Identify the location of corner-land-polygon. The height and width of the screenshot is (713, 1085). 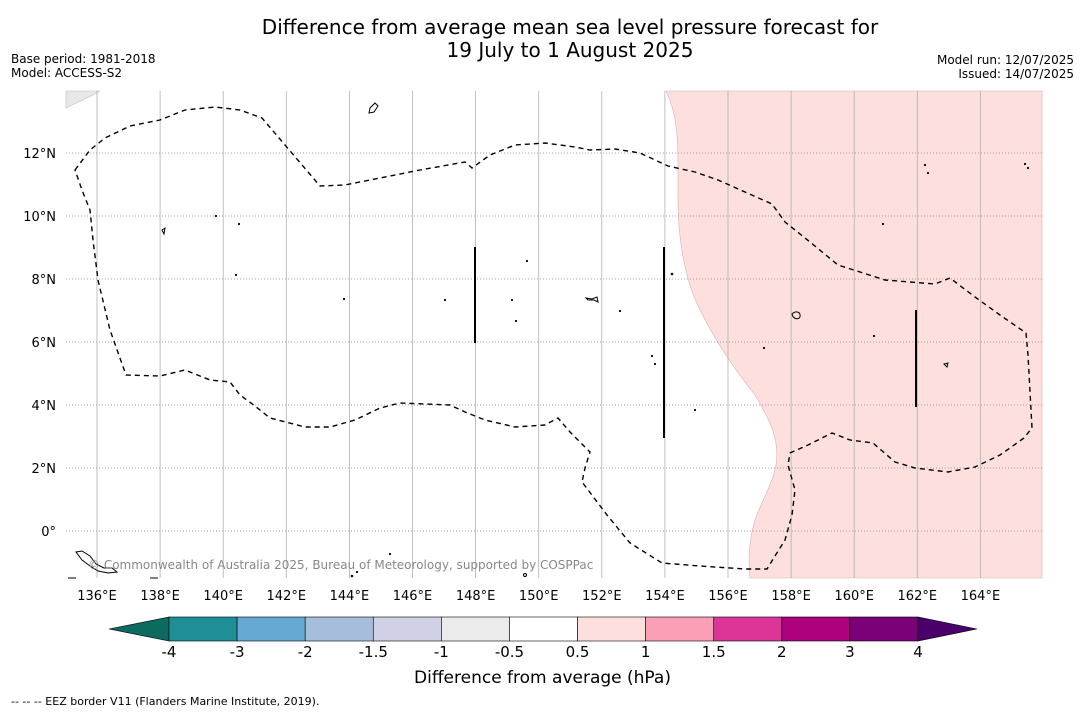
(83, 99).